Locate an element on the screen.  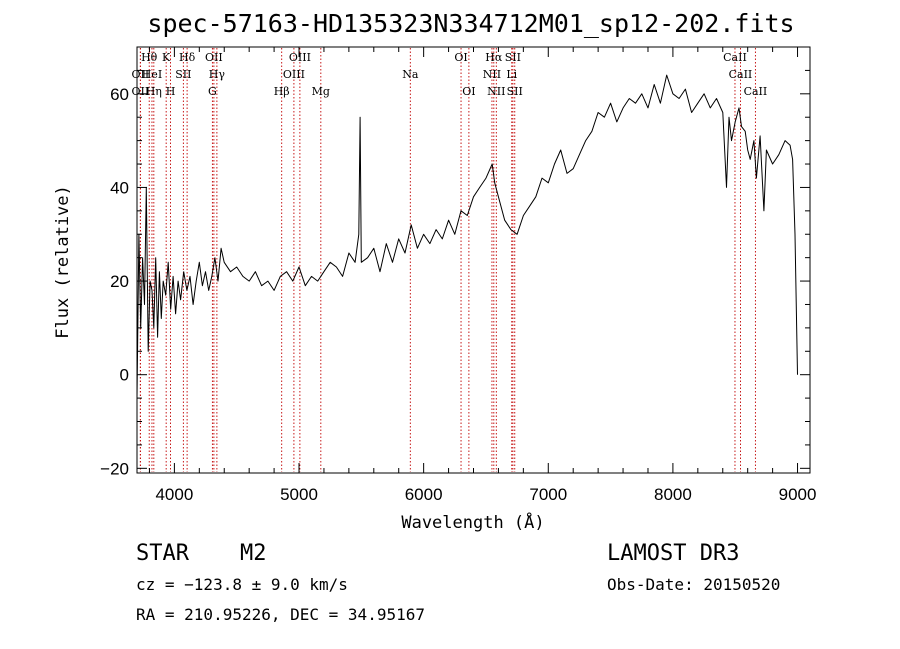
x-tick-label: 5000 is located at coordinates (299, 494).